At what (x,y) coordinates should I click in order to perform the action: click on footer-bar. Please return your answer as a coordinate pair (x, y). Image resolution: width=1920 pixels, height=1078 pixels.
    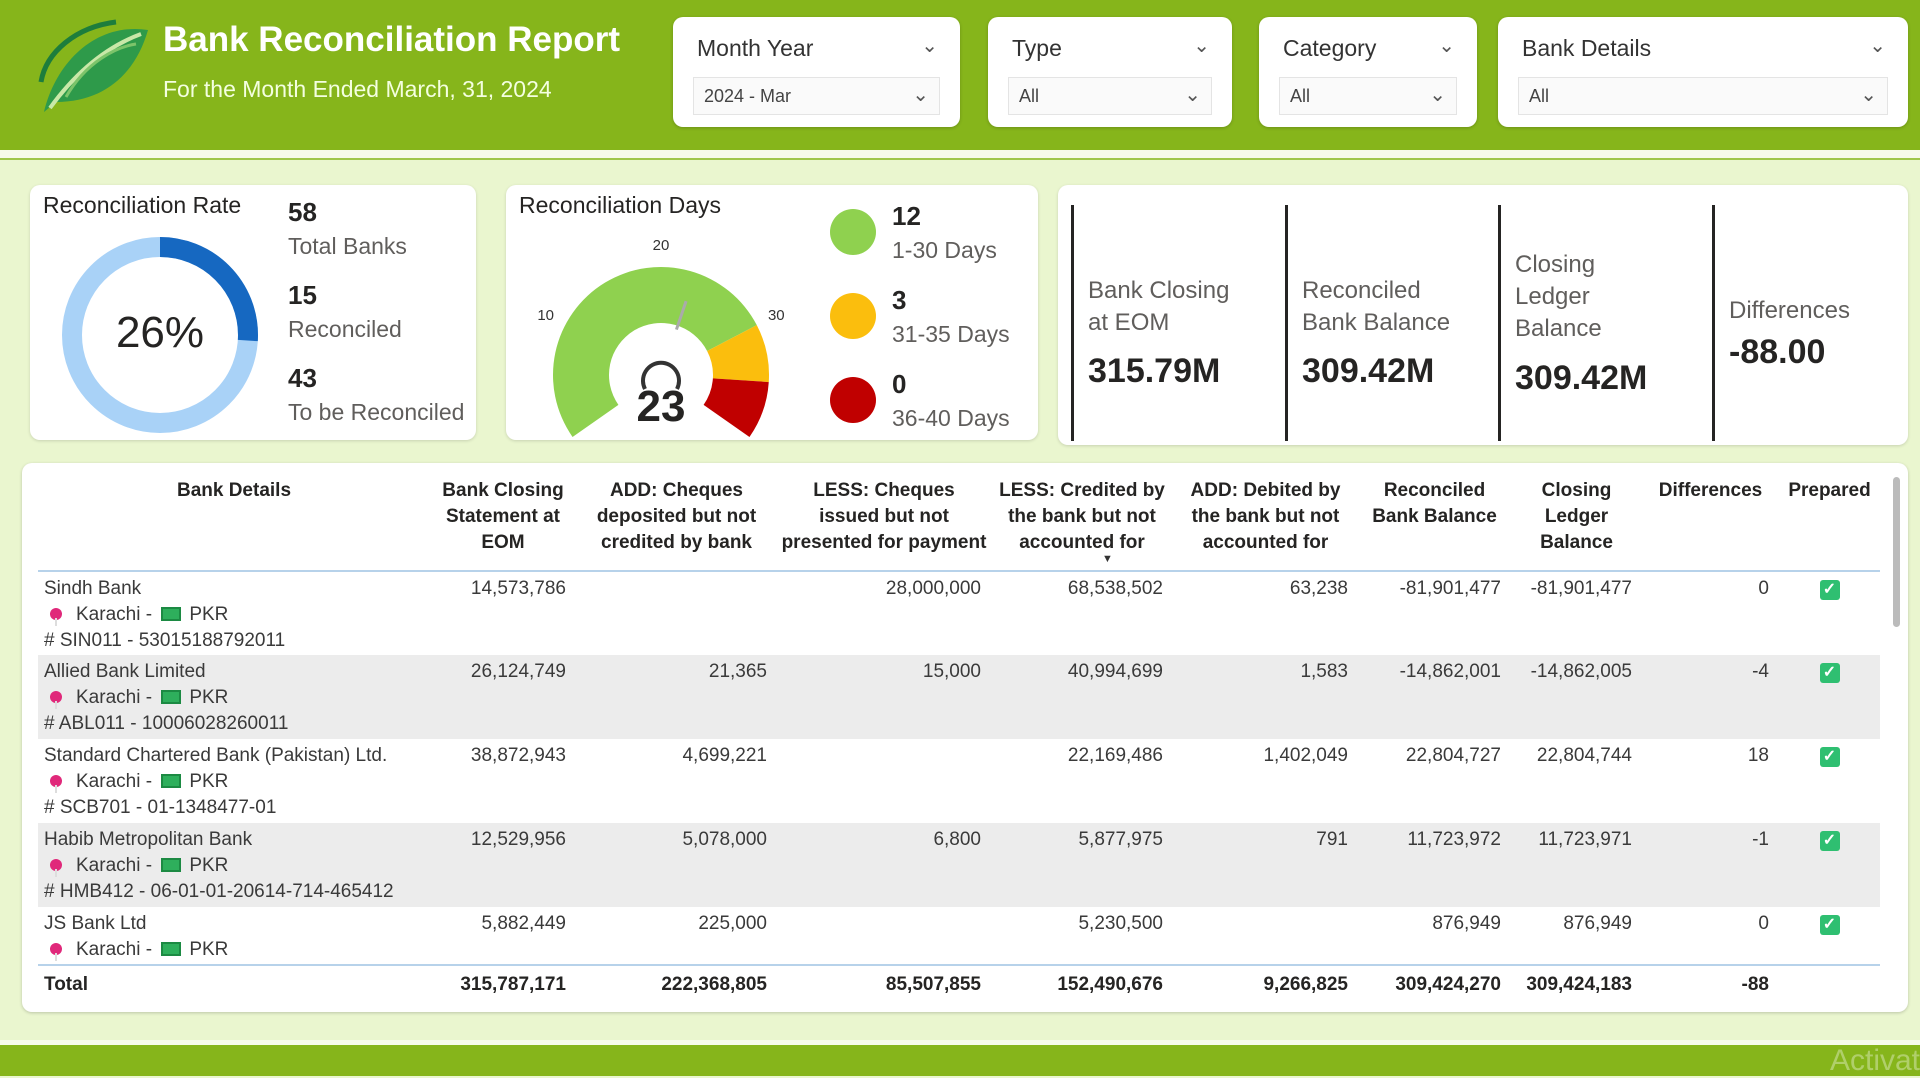
    Looking at the image, I should click on (960, 1060).